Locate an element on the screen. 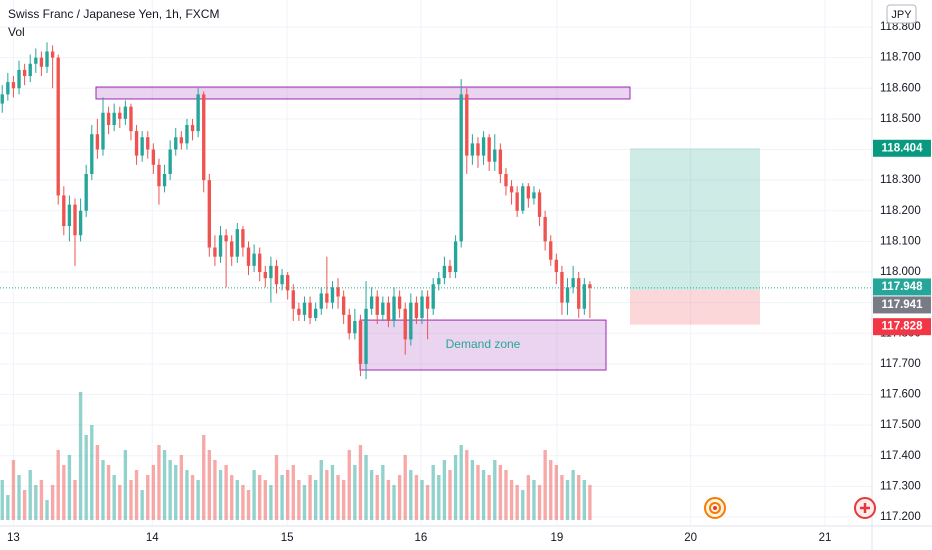  y-tick-label: 118.700 is located at coordinates (900, 58).